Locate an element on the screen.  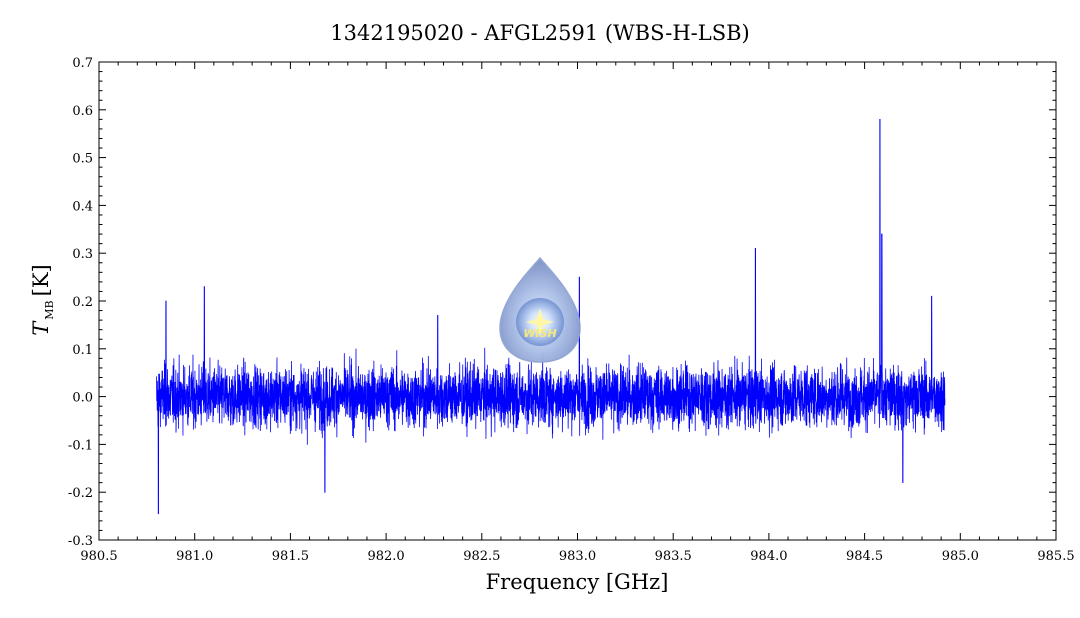
x-tick-label-10: 985.5 is located at coordinates (1055, 556).